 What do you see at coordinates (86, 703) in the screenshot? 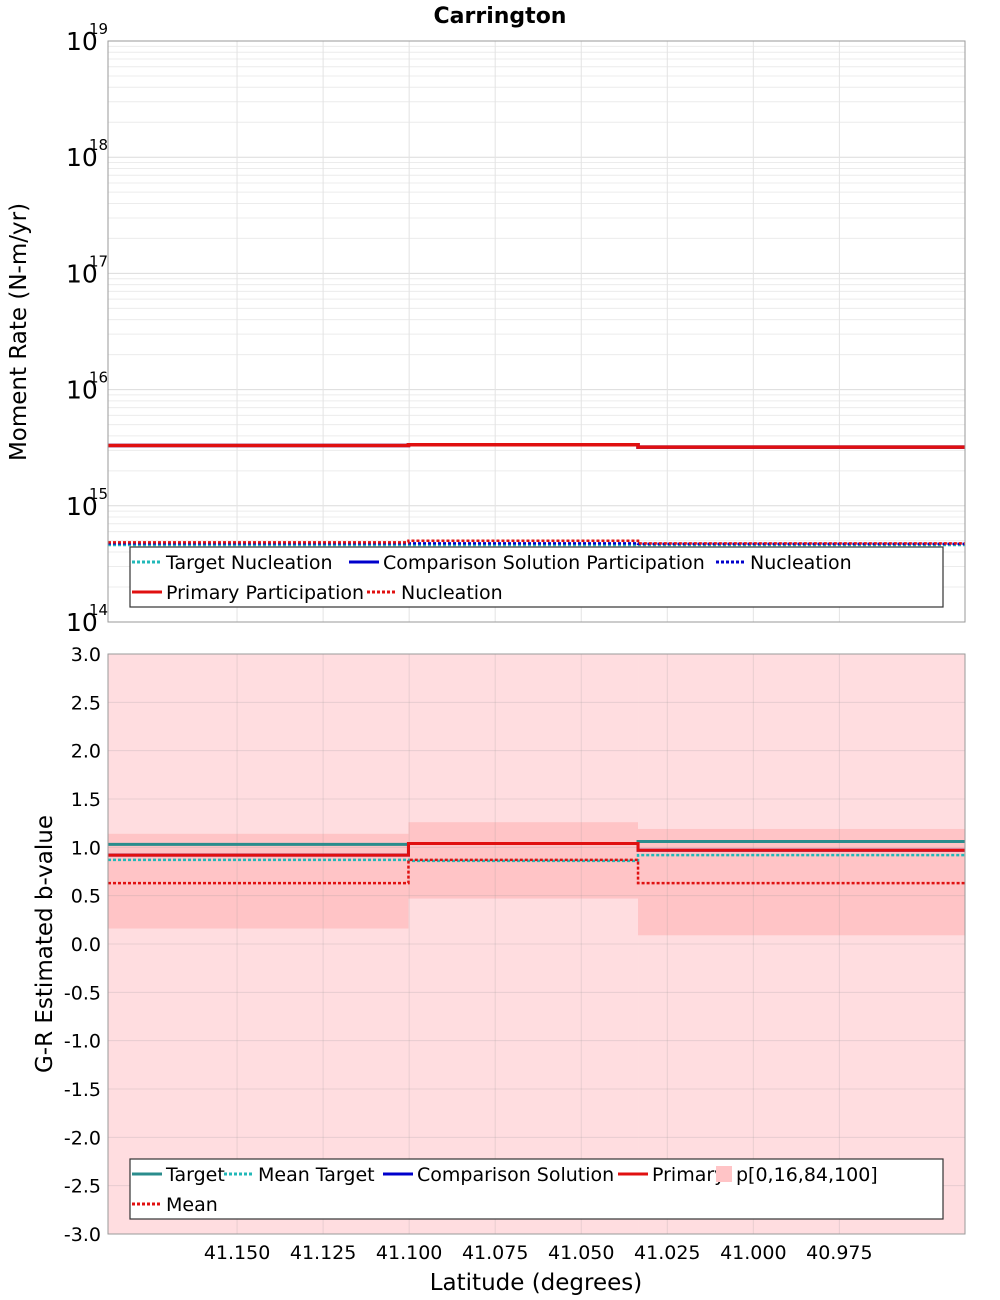
I see `bottom-y-tick-label: 2.5` at bounding box center [86, 703].